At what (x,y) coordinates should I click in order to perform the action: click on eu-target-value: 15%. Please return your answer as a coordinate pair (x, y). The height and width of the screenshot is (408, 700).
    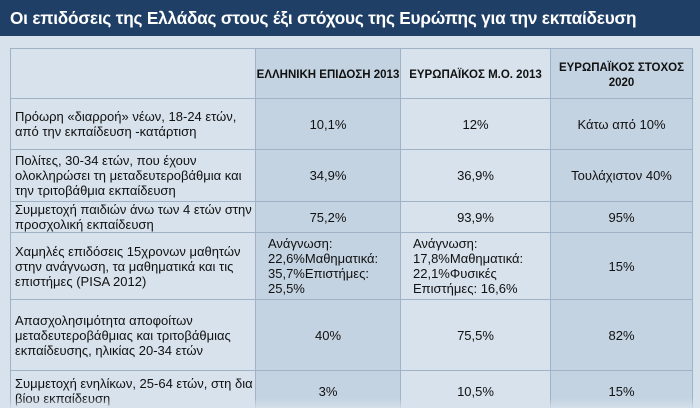
    Looking at the image, I should click on (621, 266).